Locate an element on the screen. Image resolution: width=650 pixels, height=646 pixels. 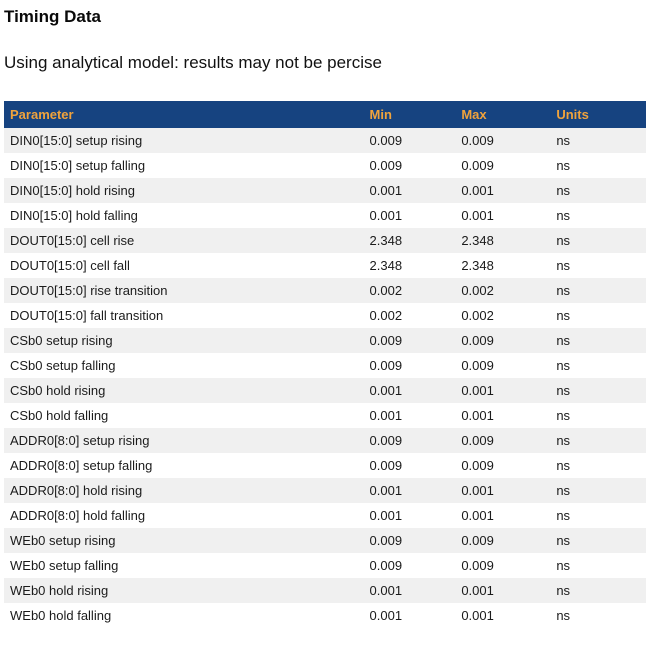
cell-parameter: ADDR0[8:0] hold falling is located at coordinates (78, 515).